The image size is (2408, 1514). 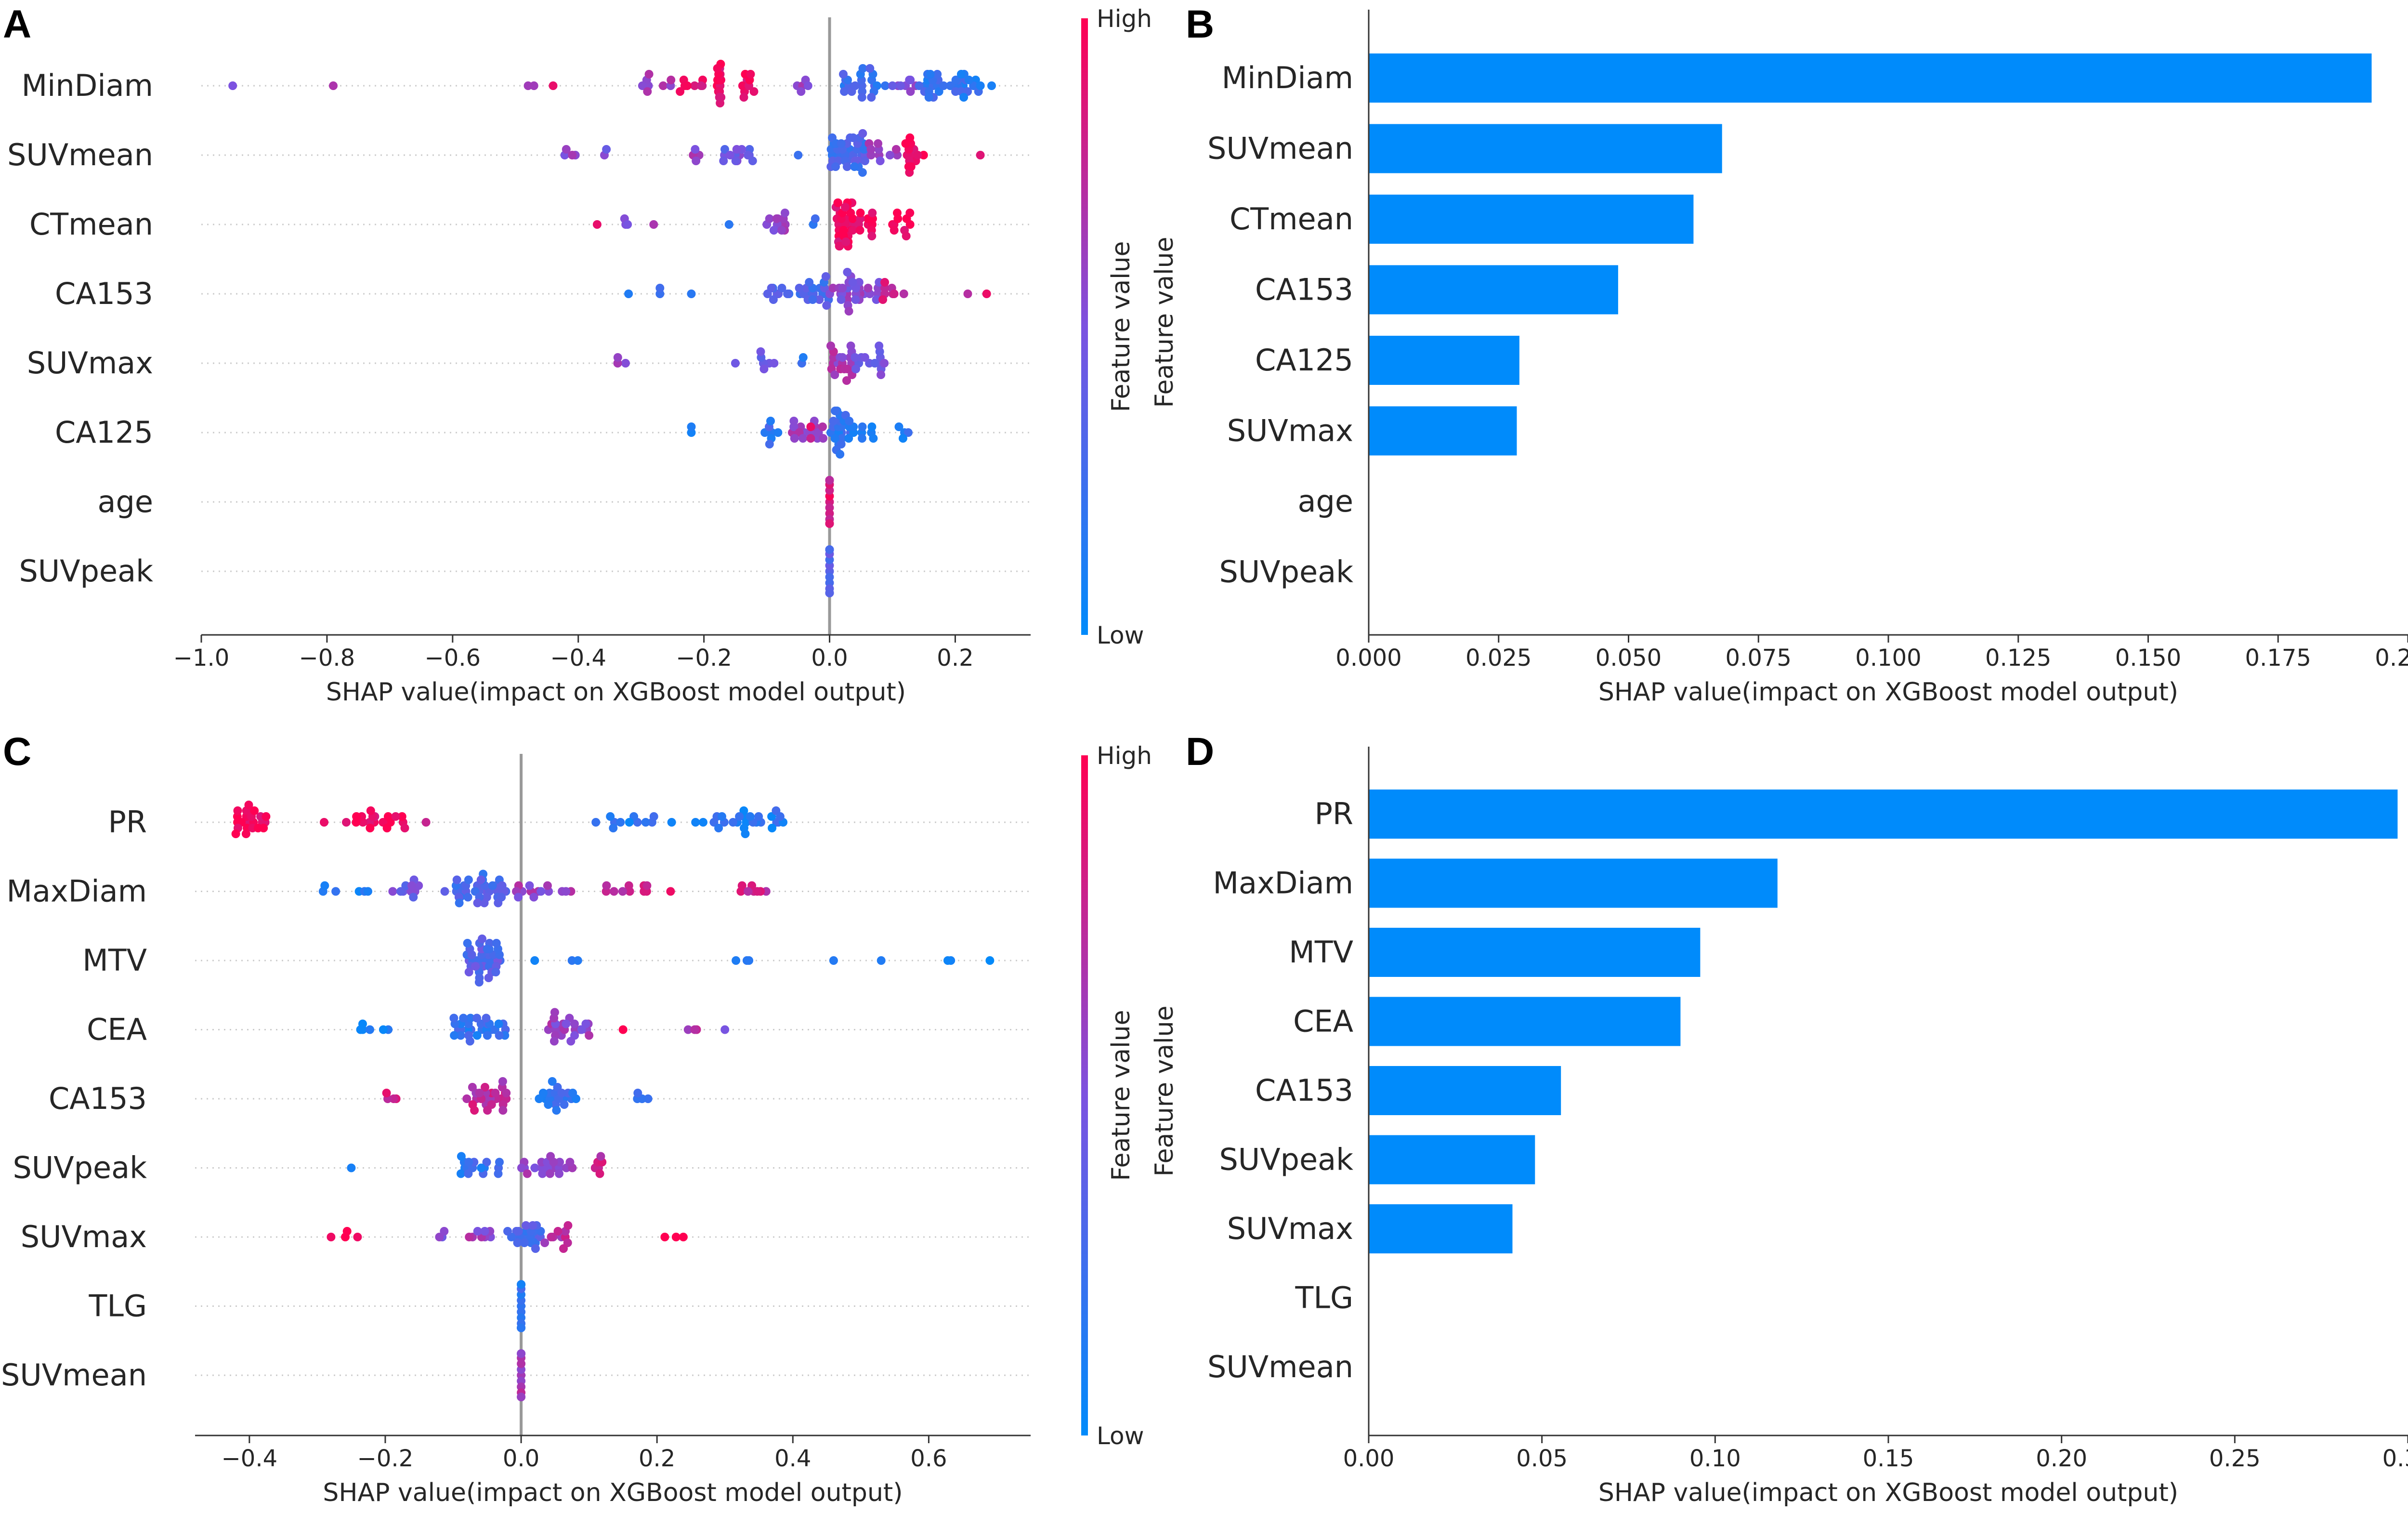 I want to click on panel-label-c: C, so click(x=17, y=752).